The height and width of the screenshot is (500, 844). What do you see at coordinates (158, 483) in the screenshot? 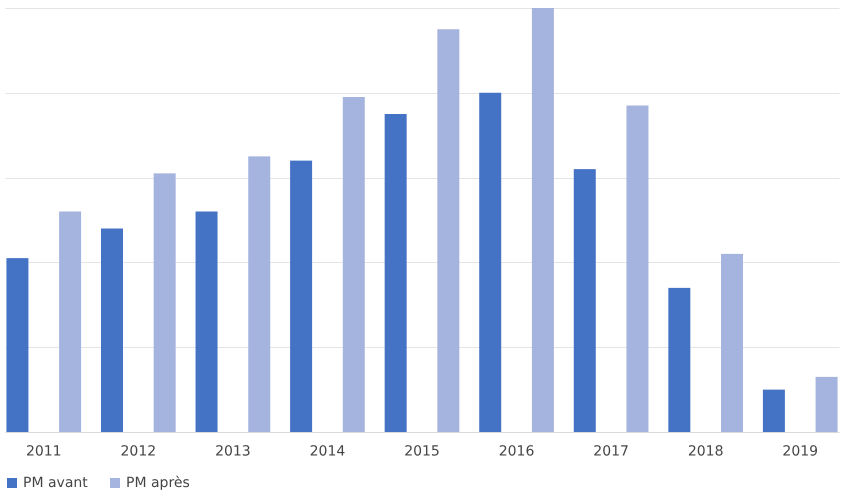
I see `legend-label: PM après` at bounding box center [158, 483].